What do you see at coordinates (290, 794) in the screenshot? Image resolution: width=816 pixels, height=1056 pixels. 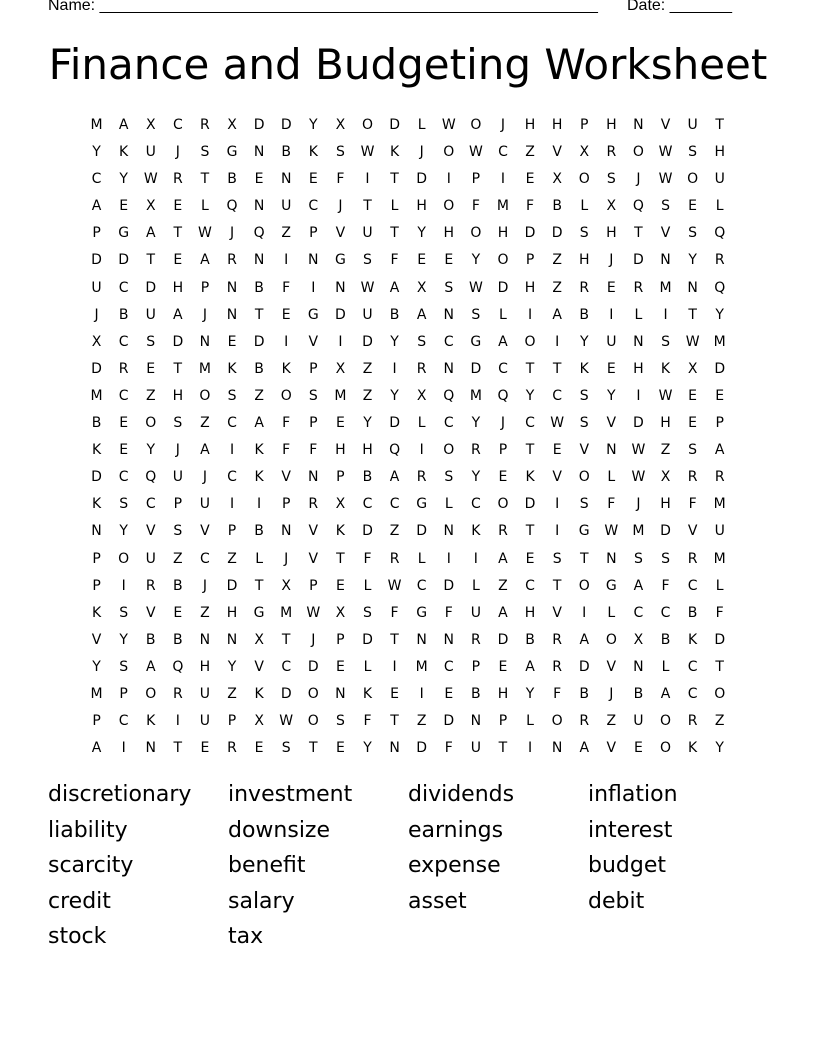 I see `word-bank-item: investment` at bounding box center [290, 794].